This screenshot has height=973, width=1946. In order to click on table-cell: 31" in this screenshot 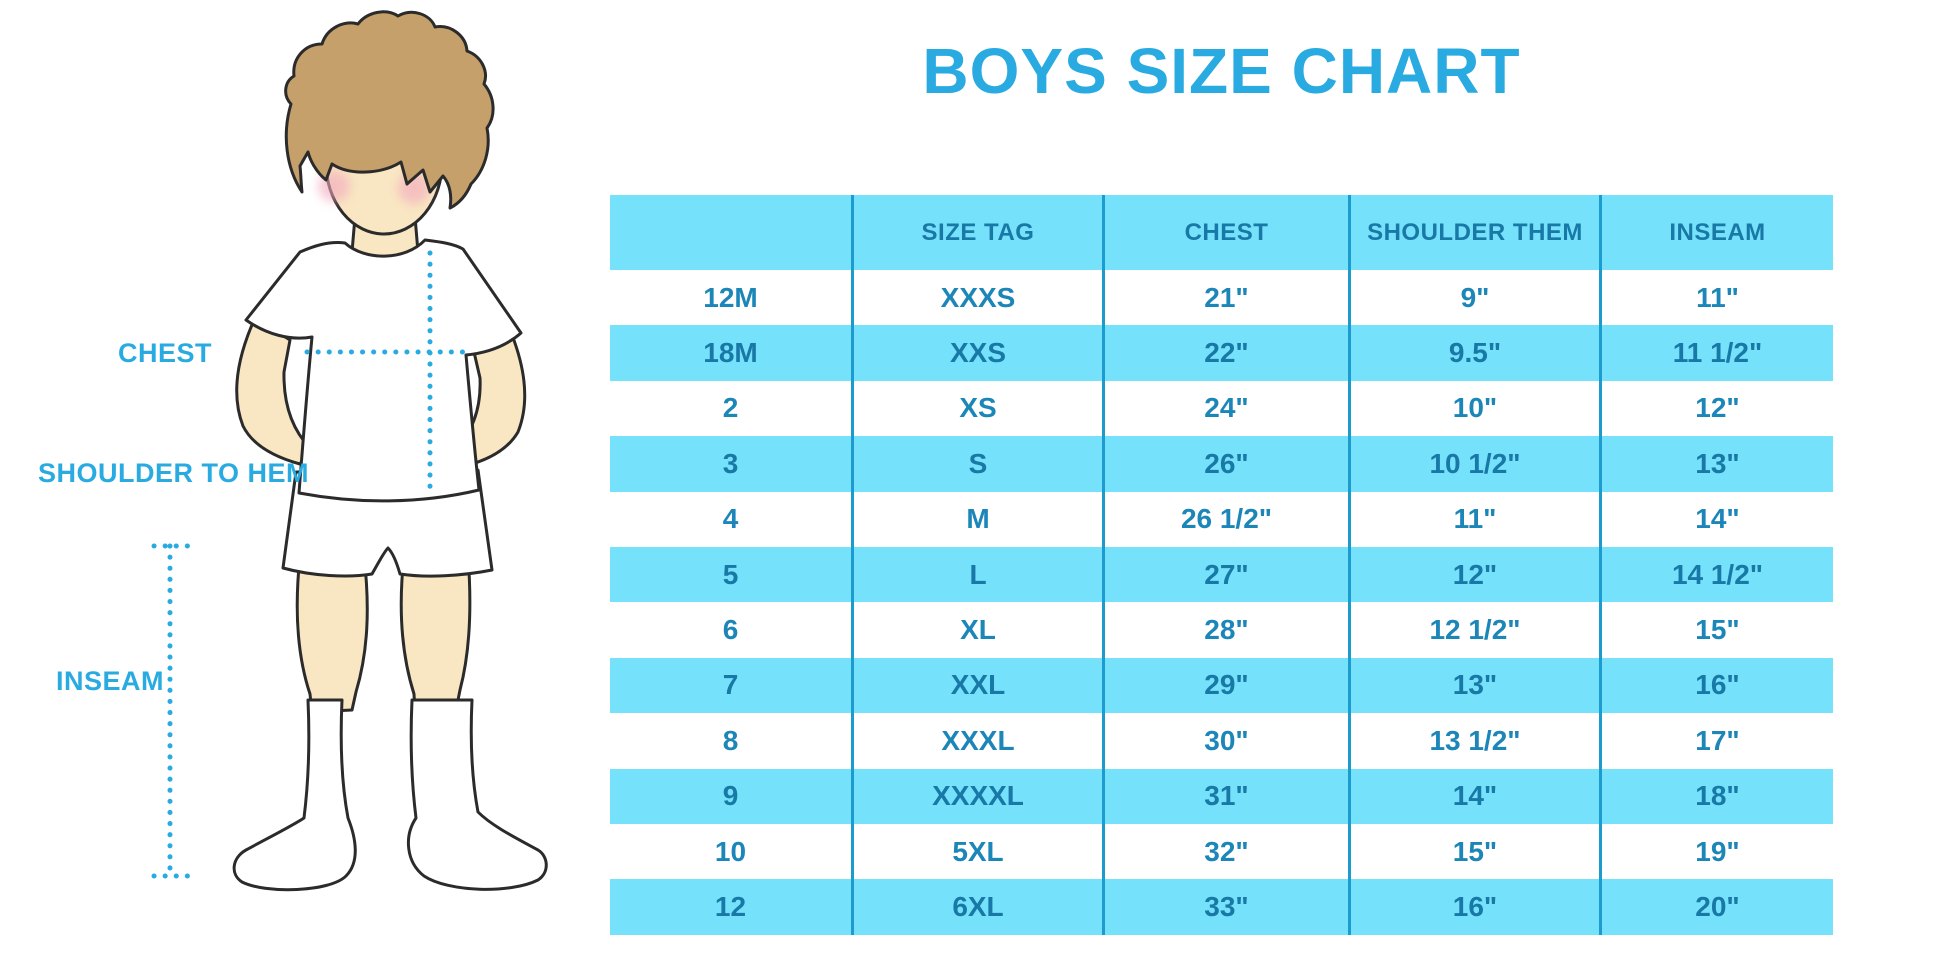, I will do `click(1228, 796)`.